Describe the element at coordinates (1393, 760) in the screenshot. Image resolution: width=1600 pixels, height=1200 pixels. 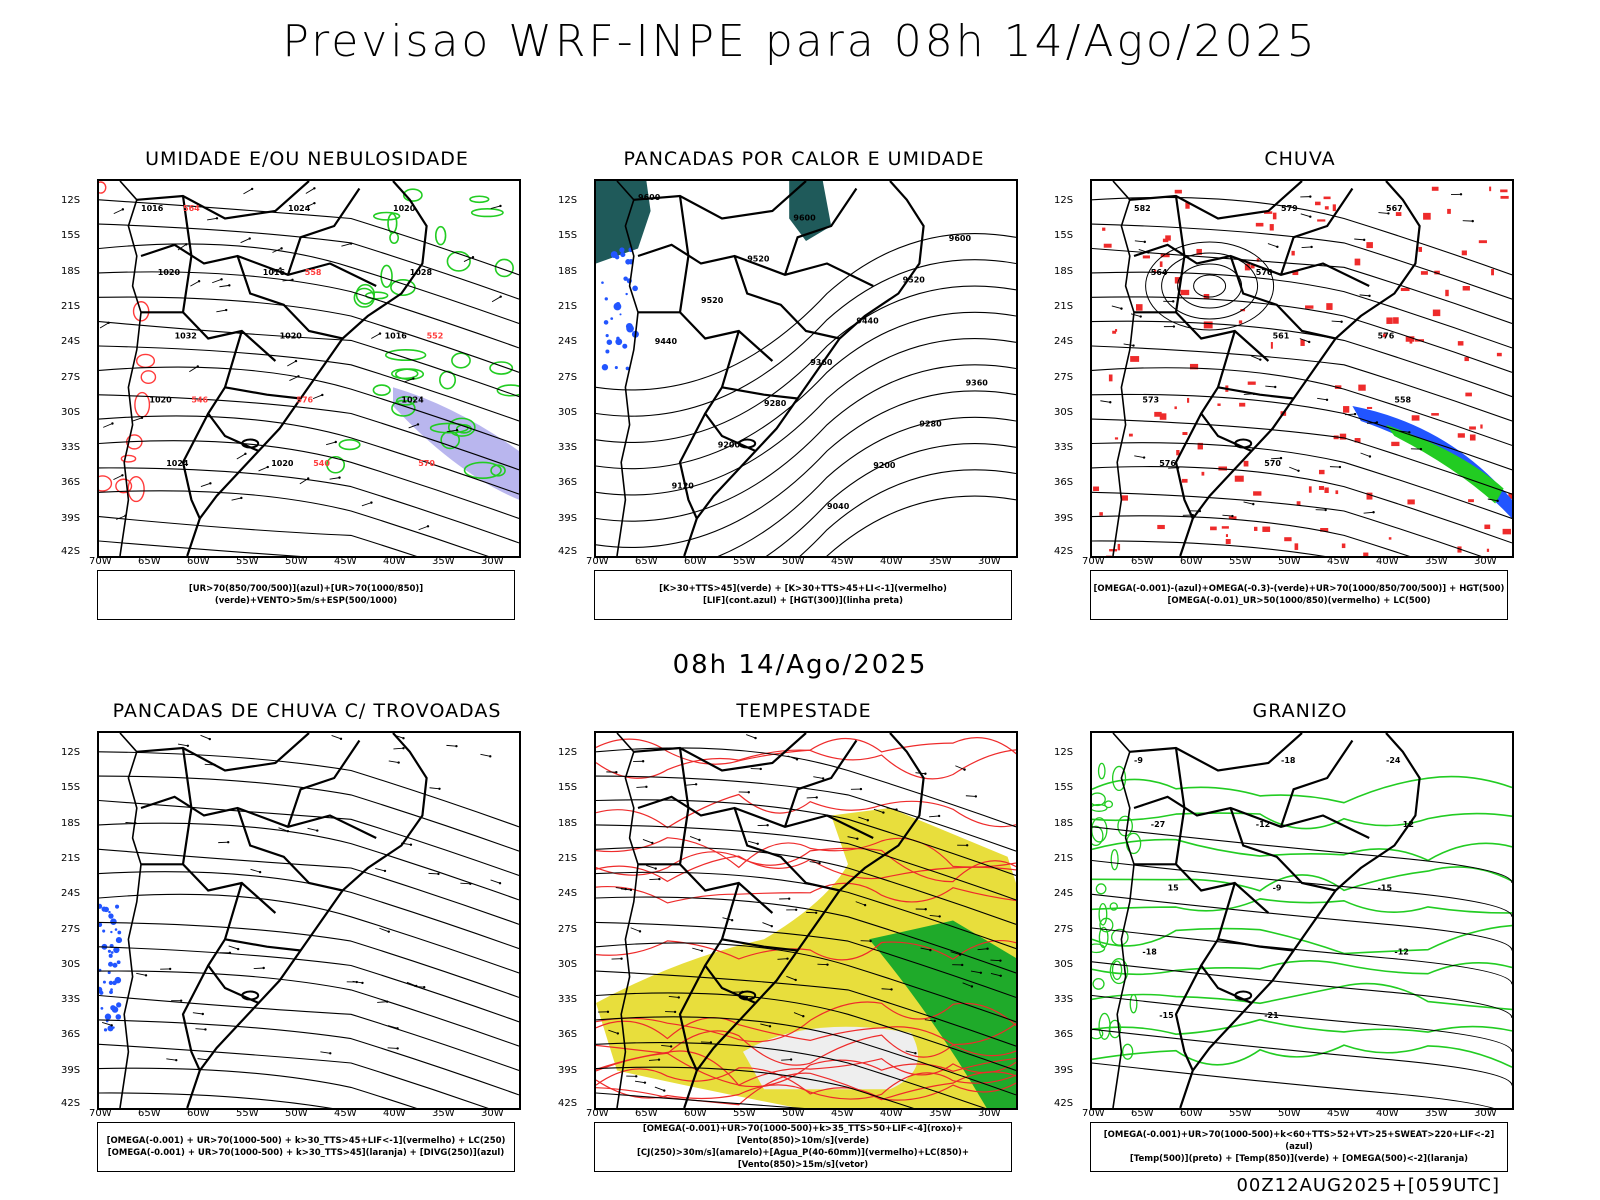
I see `contour-label: -24` at that location.